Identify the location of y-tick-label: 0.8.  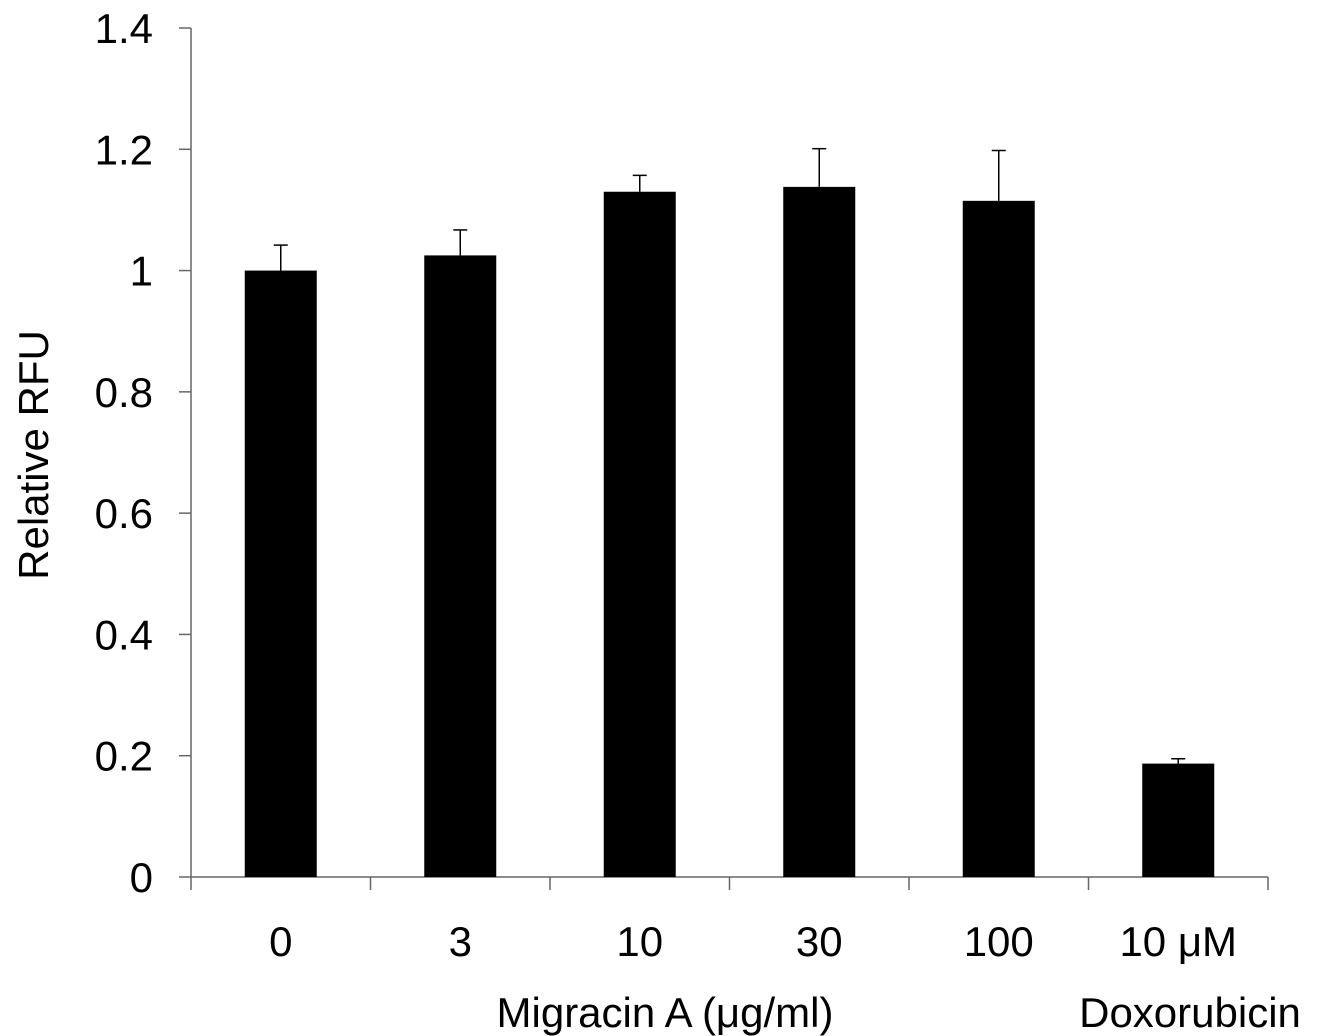
(124, 392).